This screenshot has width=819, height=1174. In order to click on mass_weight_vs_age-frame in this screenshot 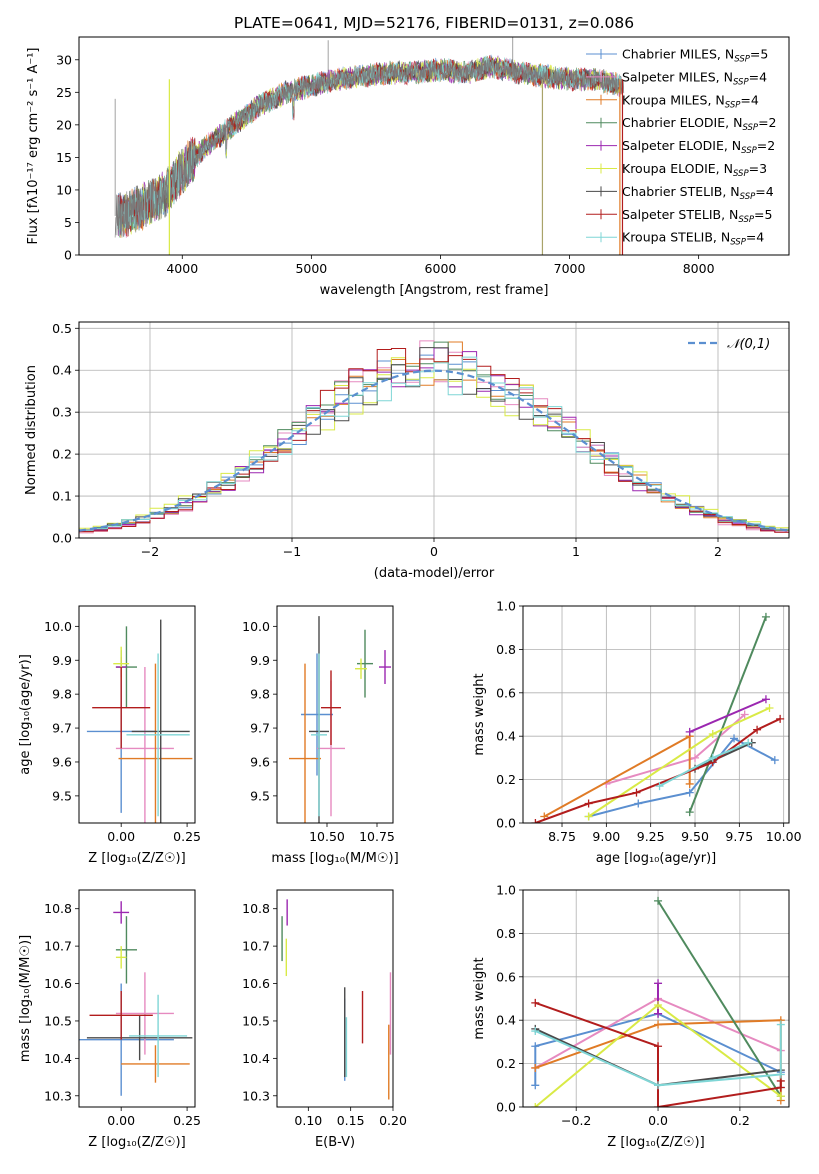, I will do `click(656, 714)`.